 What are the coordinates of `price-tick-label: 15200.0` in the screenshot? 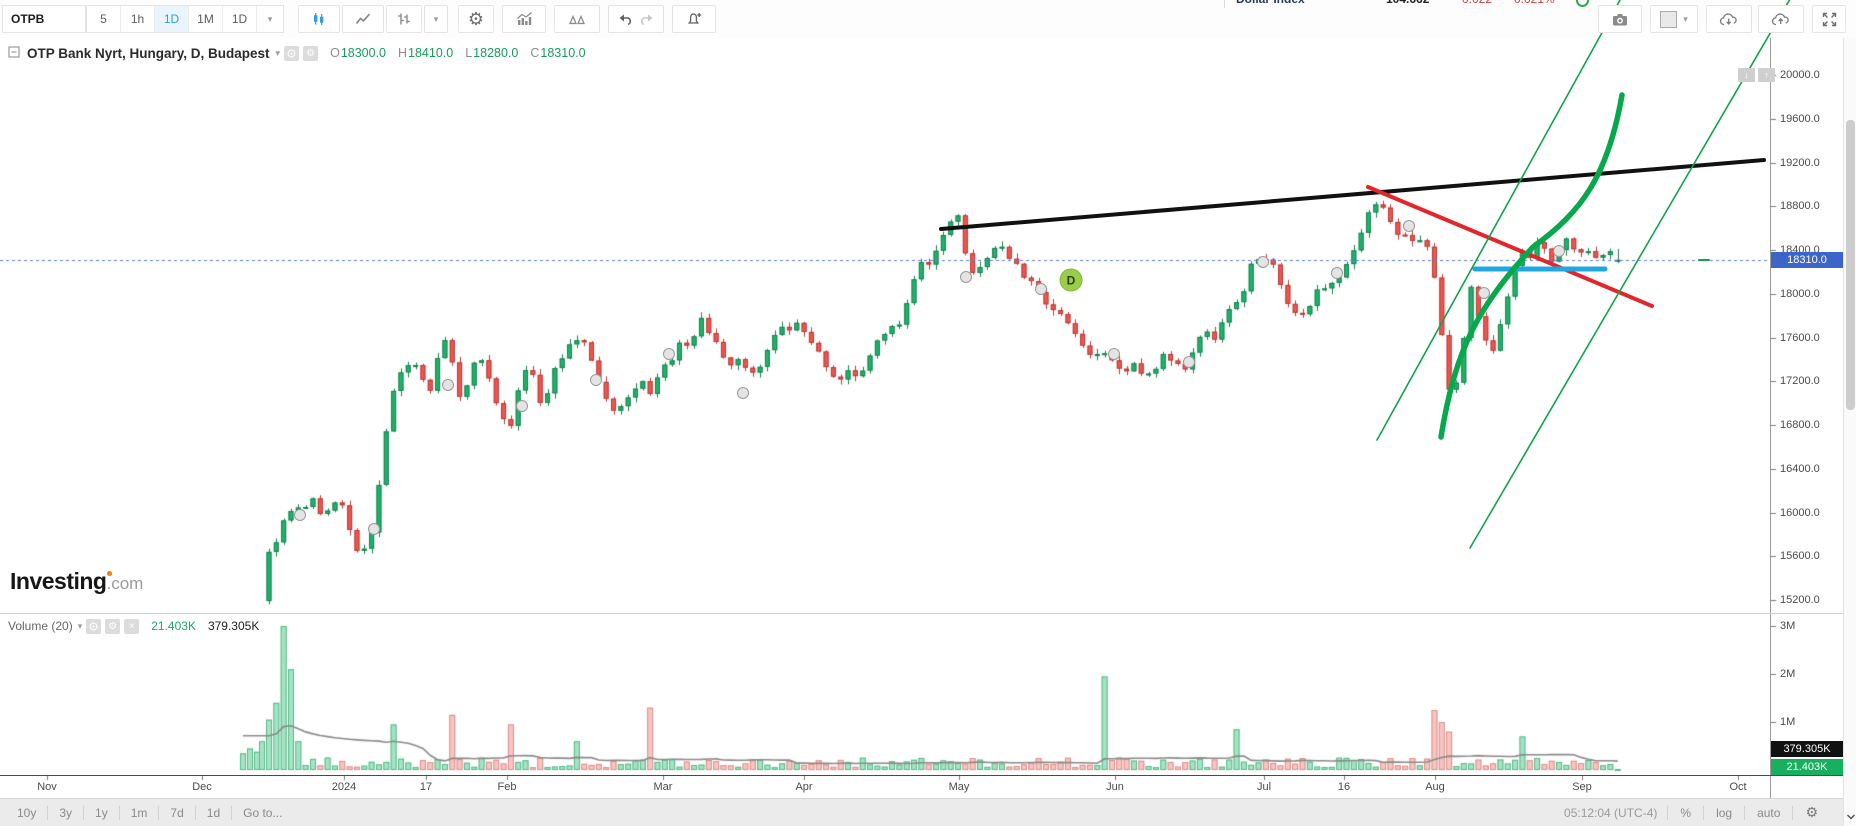 It's located at (1800, 599).